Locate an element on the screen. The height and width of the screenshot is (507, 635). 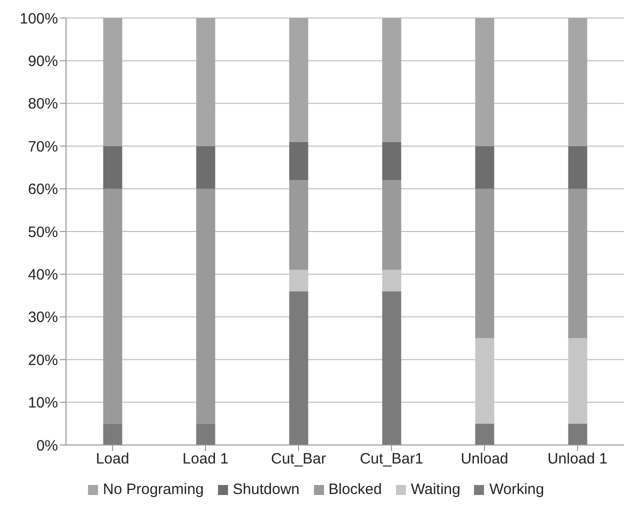
x-tick-label: Unload 1 is located at coordinates (577, 459).